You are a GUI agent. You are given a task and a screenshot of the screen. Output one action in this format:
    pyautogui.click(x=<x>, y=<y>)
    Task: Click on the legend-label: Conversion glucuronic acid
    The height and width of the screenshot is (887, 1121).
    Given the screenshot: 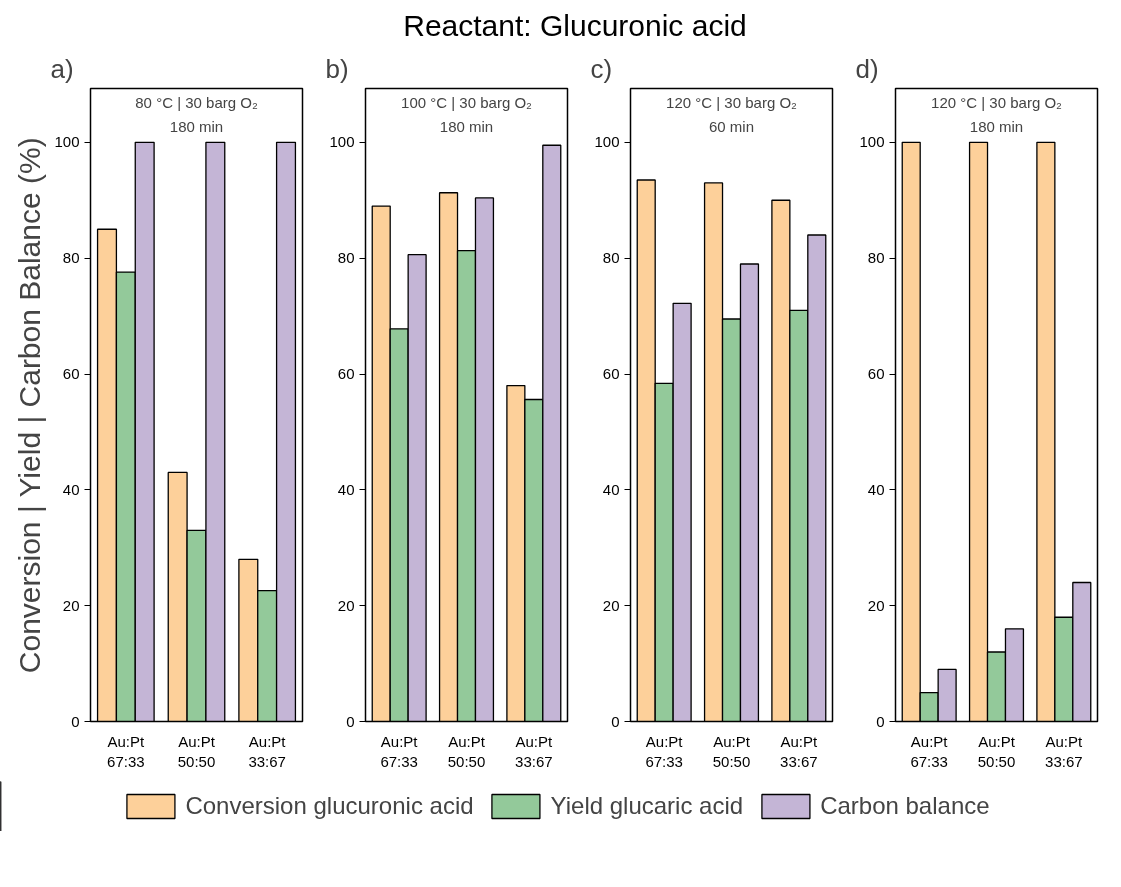 What is the action you would take?
    pyautogui.click(x=329, y=806)
    